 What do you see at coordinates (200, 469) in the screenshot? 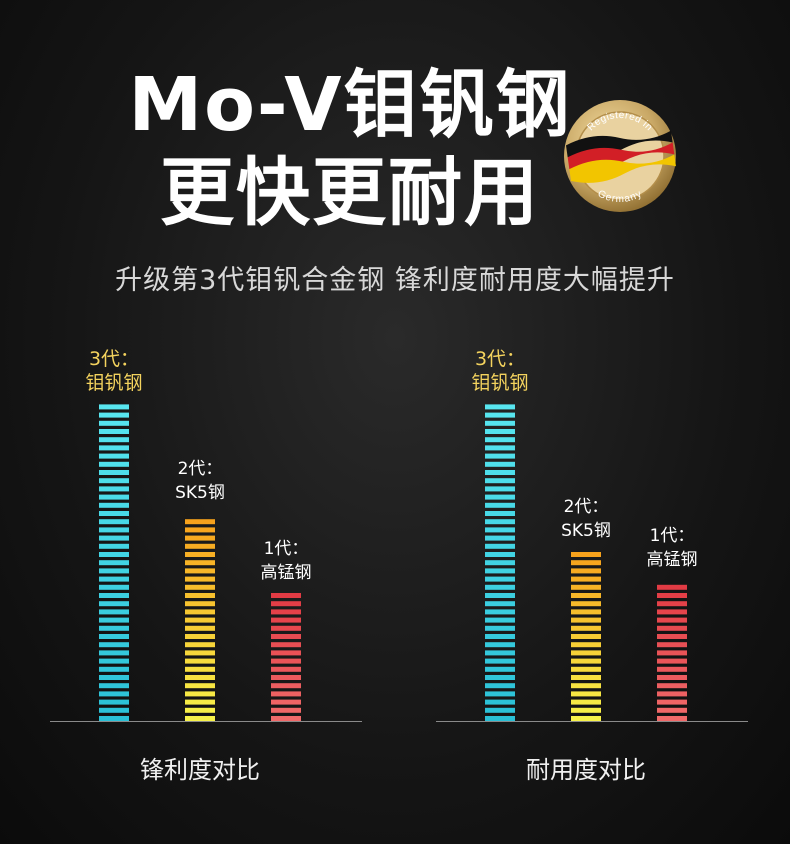
I see `bar-label: 2代：` at bounding box center [200, 469].